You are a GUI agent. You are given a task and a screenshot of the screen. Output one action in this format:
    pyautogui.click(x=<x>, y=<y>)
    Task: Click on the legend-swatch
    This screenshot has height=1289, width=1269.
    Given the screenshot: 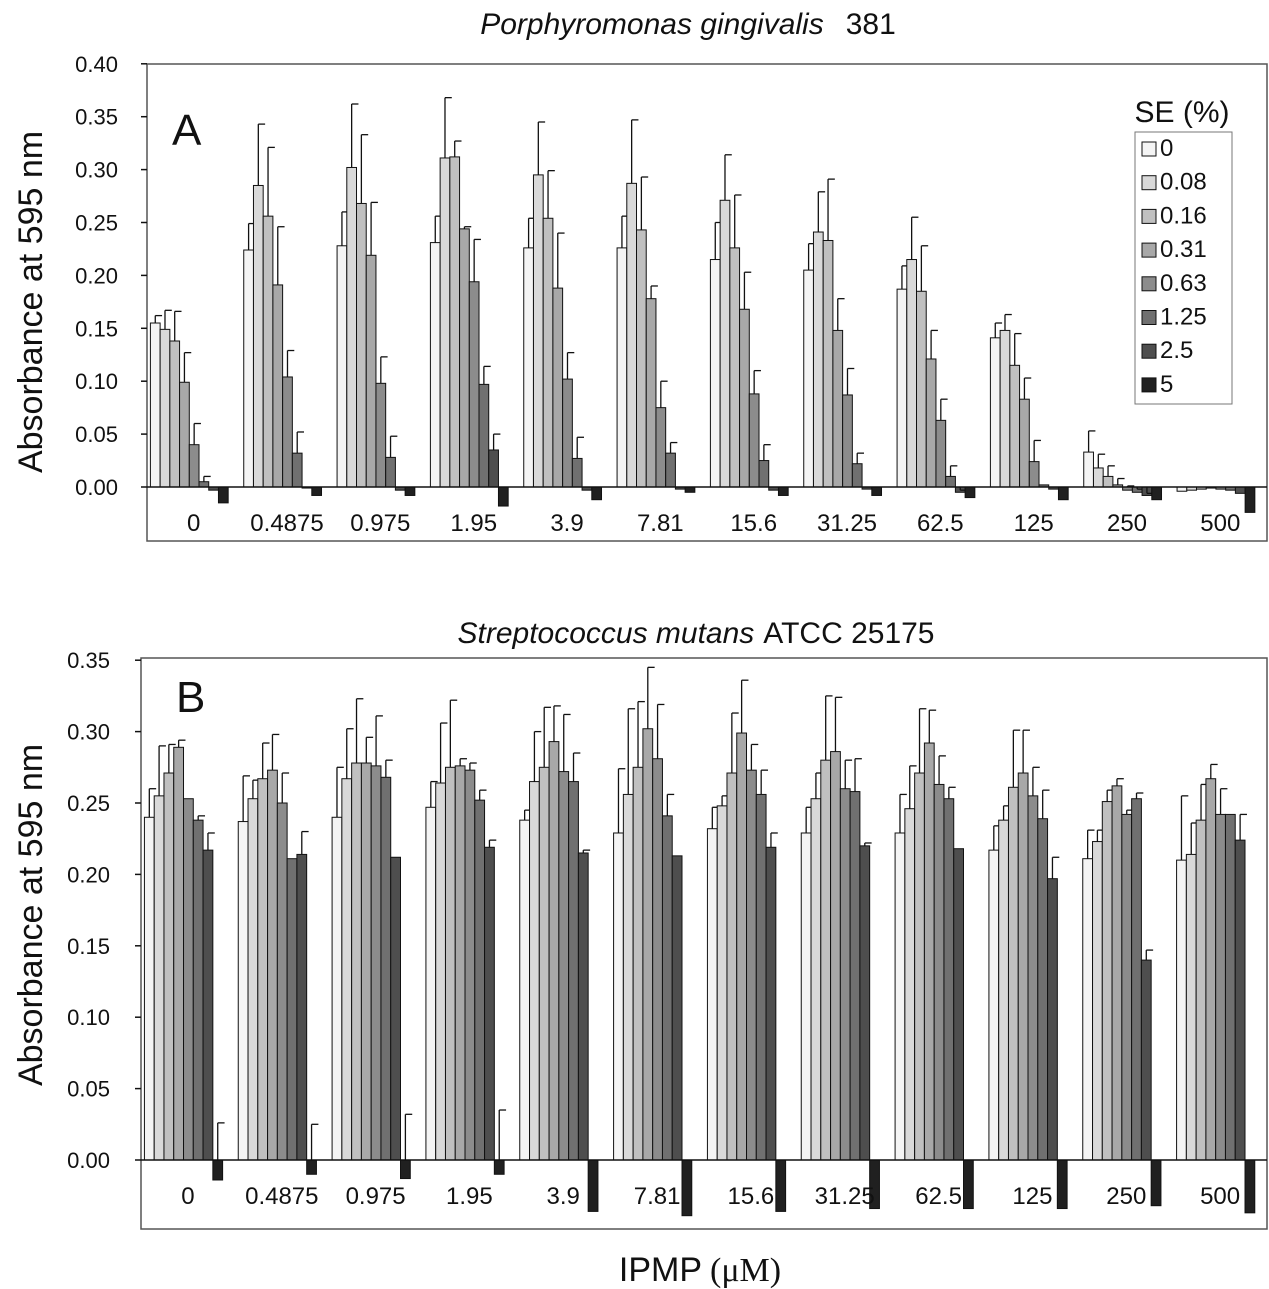 What is the action you would take?
    pyautogui.click(x=1149, y=183)
    